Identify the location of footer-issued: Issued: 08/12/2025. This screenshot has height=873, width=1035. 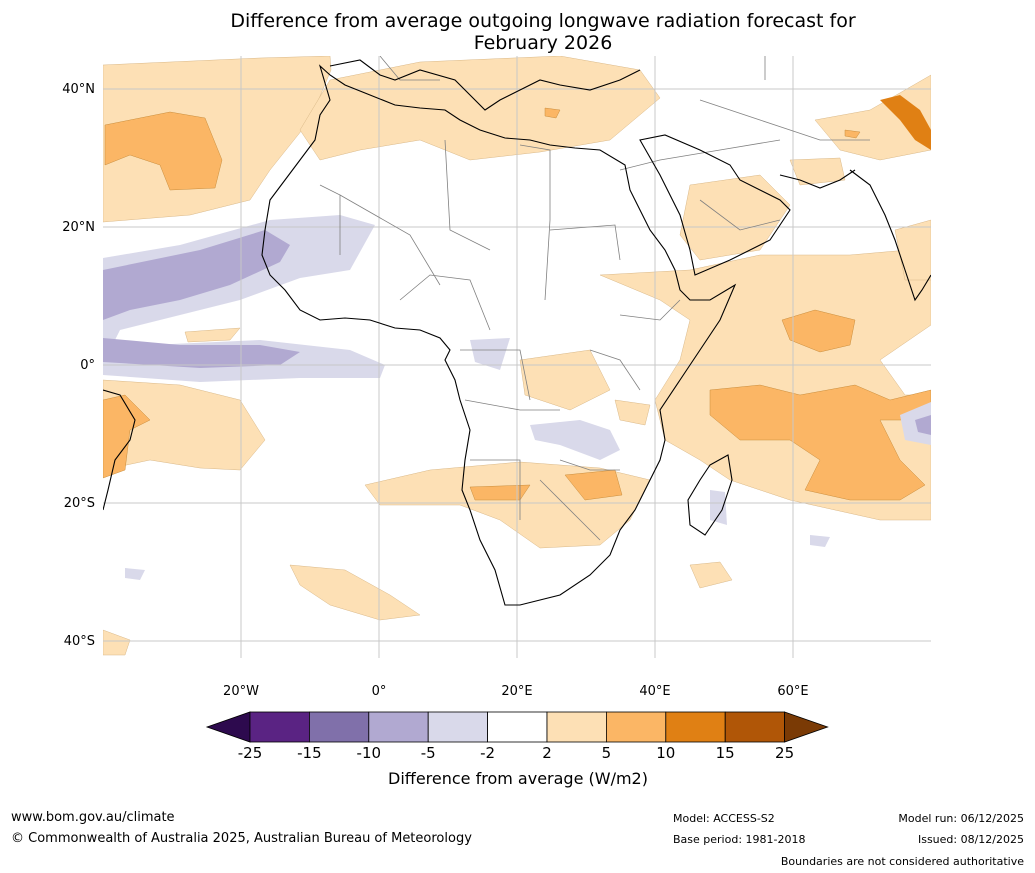
(970, 839).